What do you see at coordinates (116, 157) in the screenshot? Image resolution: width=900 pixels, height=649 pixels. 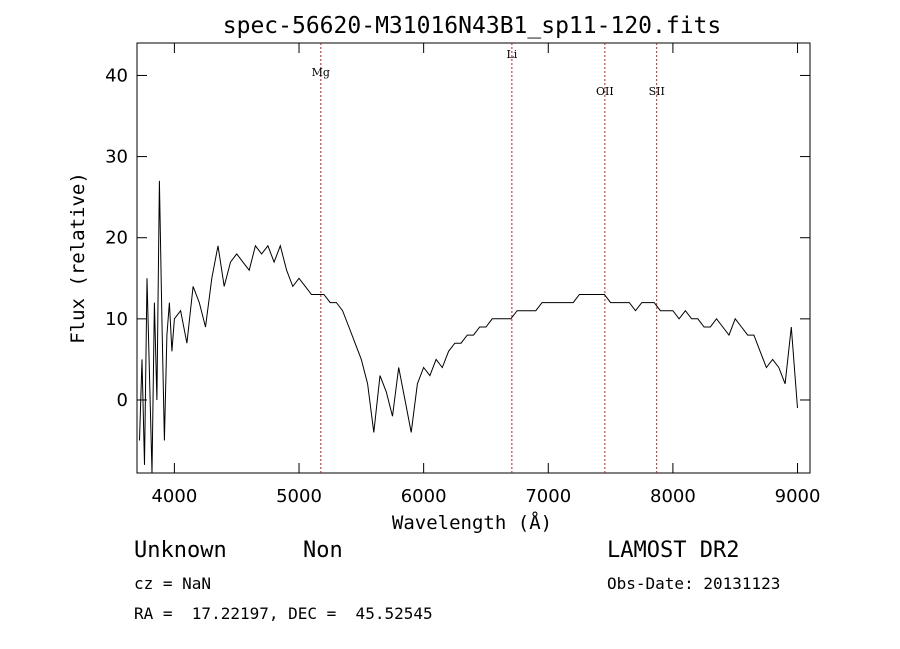 I see `y-tick-label: 30` at bounding box center [116, 157].